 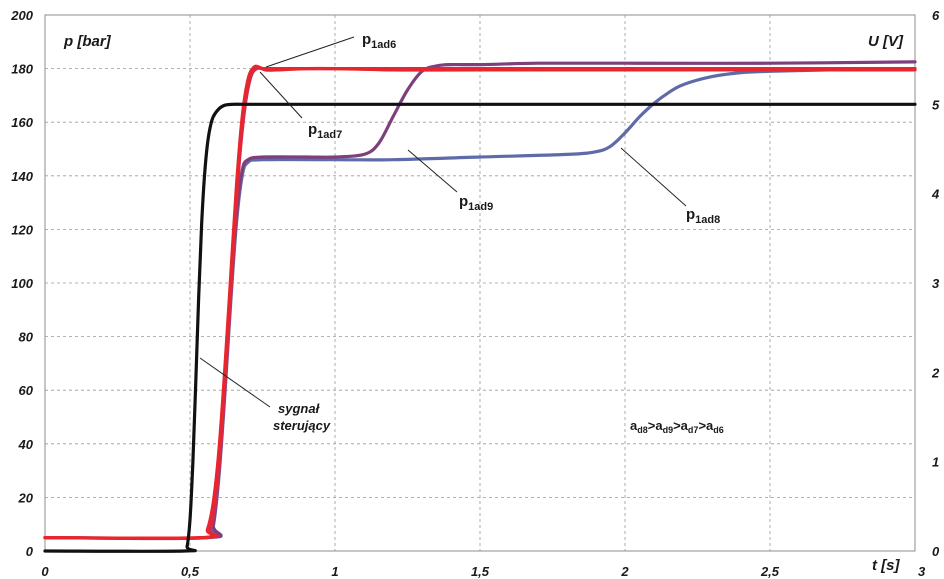 I want to click on x-tick-label: 0, so click(x=45, y=571).